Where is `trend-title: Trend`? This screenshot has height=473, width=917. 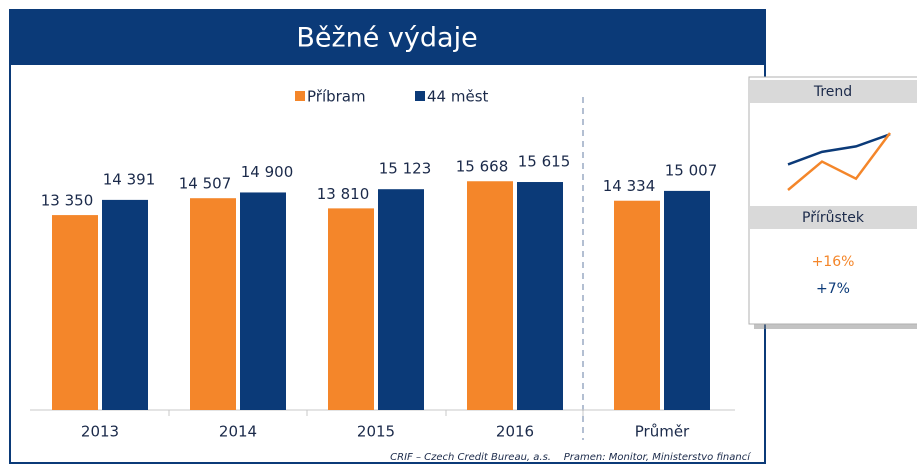
trend-title: Trend is located at coordinates (832, 92).